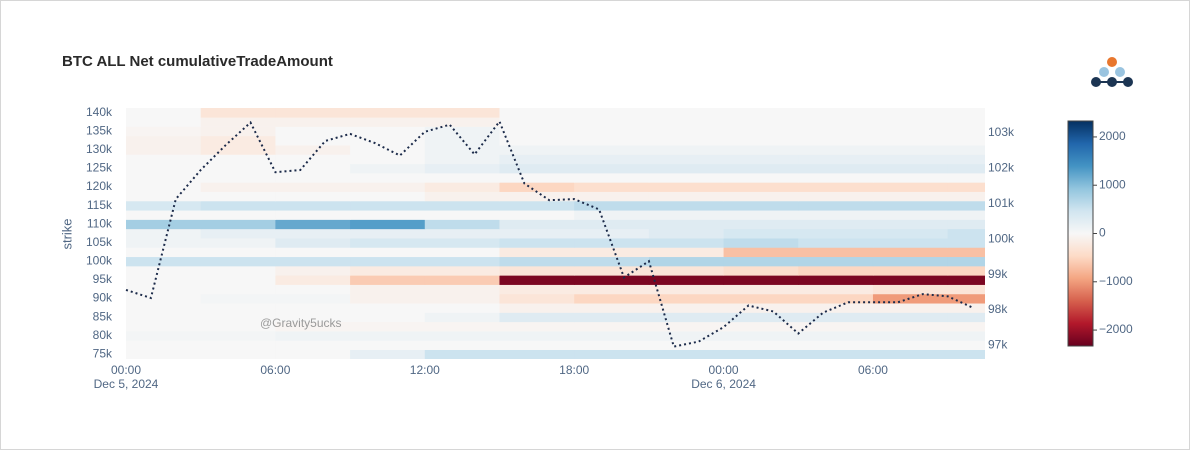  I want to click on y-tick-label: 110k, so click(100, 223).